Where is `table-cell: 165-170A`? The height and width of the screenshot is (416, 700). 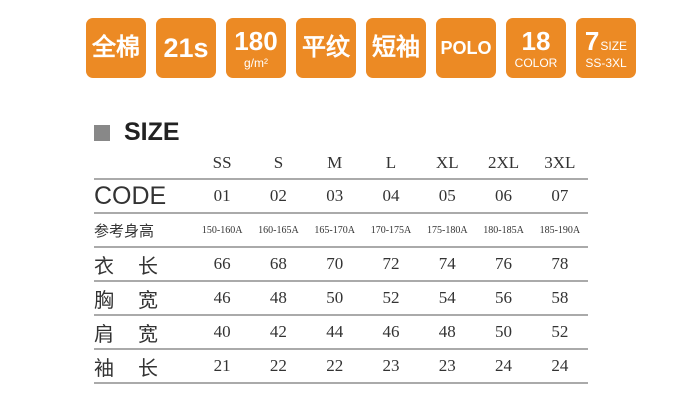
table-cell: 165-170A is located at coordinates (334, 229).